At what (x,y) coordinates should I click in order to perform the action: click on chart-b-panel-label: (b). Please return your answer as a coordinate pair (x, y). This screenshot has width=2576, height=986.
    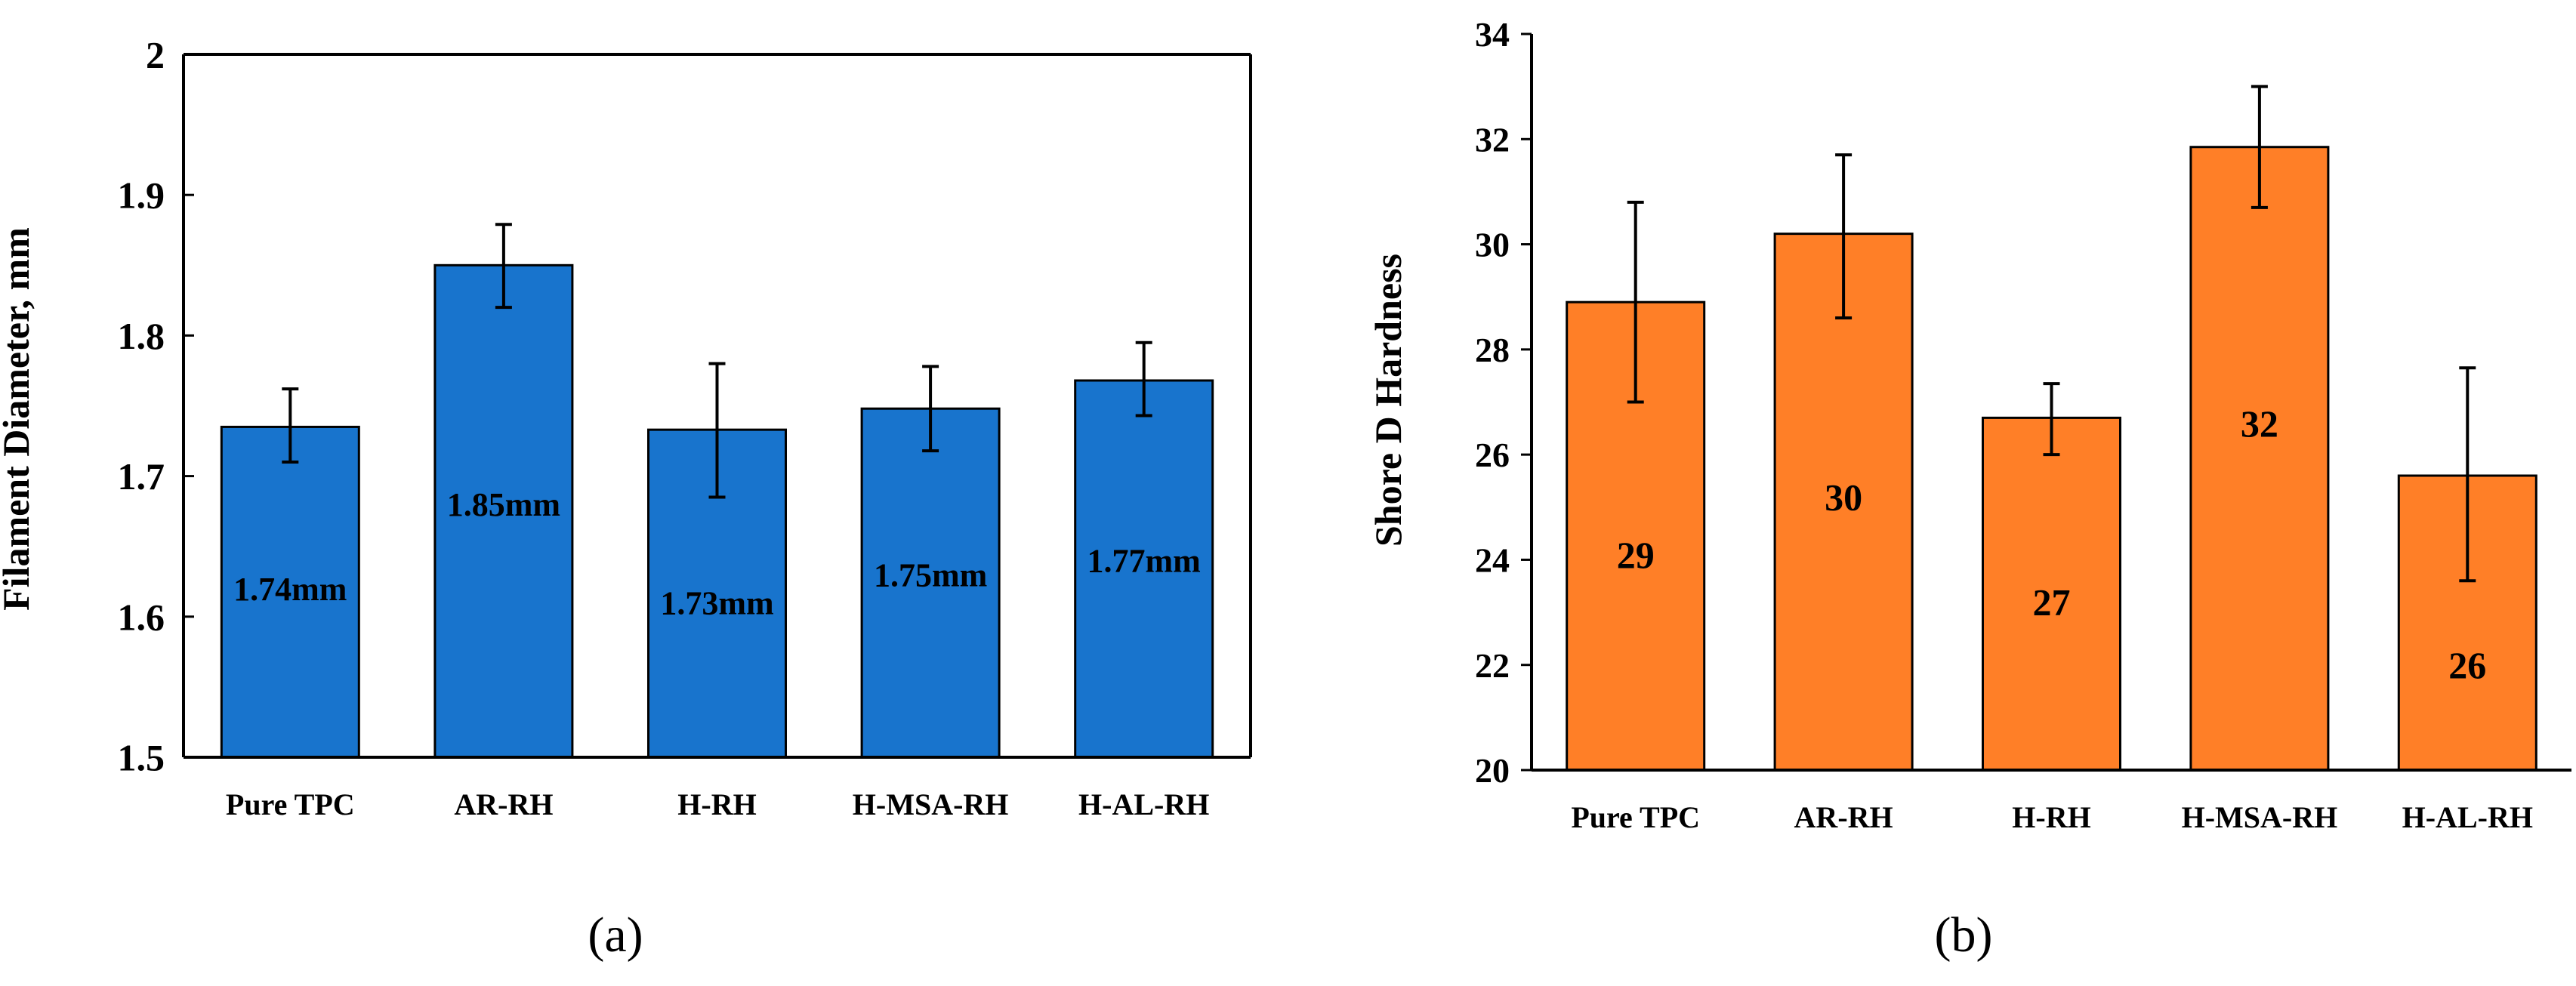
    Looking at the image, I should click on (1964, 935).